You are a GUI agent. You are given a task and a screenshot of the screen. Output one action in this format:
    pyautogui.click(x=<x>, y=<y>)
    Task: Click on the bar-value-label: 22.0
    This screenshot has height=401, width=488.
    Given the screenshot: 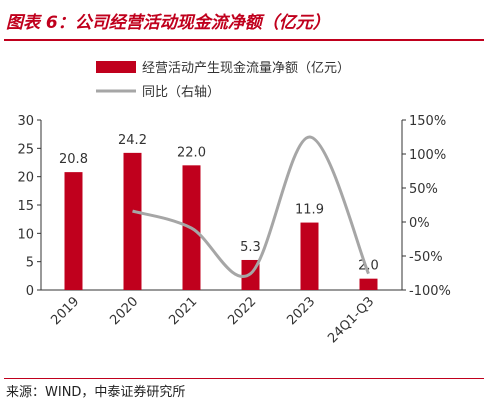 What is the action you would take?
    pyautogui.click(x=191, y=152)
    